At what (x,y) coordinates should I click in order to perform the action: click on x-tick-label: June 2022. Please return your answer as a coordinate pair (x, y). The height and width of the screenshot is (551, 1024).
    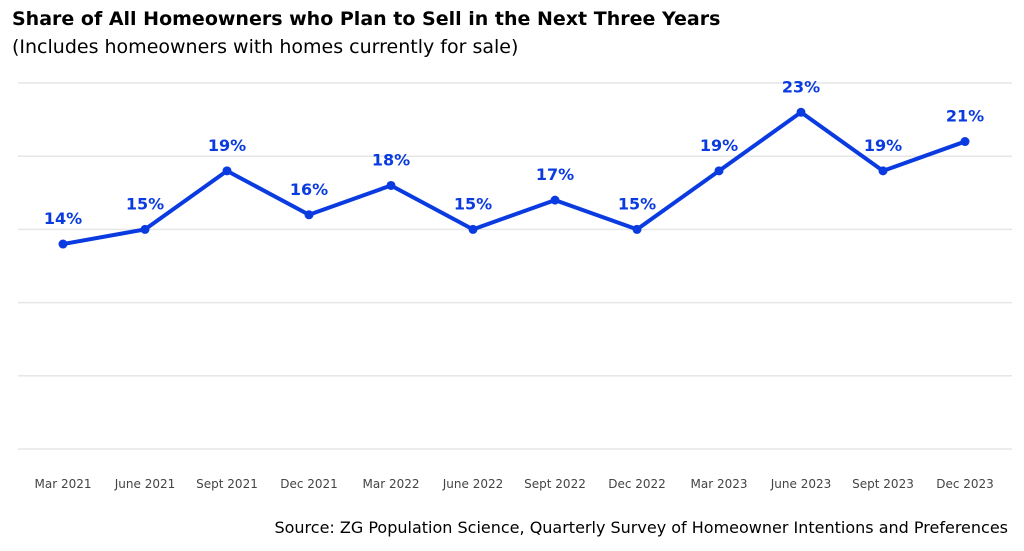
    Looking at the image, I should click on (473, 484).